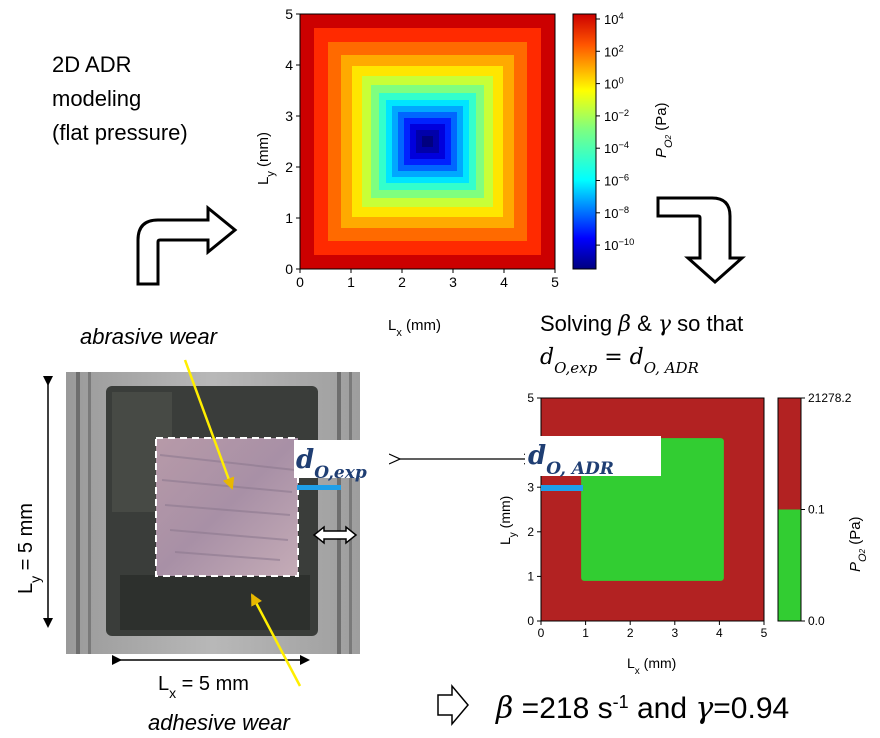  What do you see at coordinates (319, 487) in the screenshot?
I see `depth-marker-exp` at bounding box center [319, 487].